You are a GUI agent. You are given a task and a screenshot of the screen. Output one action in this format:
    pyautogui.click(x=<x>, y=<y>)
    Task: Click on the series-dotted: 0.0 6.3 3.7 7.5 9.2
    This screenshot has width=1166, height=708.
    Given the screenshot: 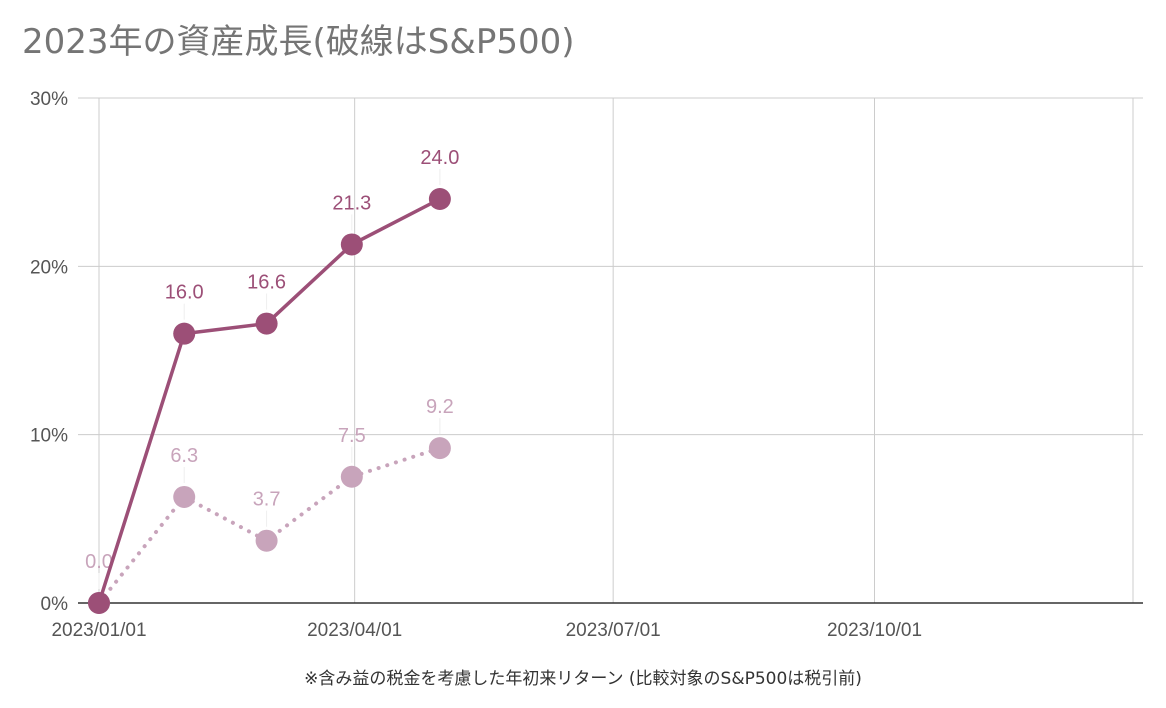 What is the action you would take?
    pyautogui.click(x=269, y=505)
    